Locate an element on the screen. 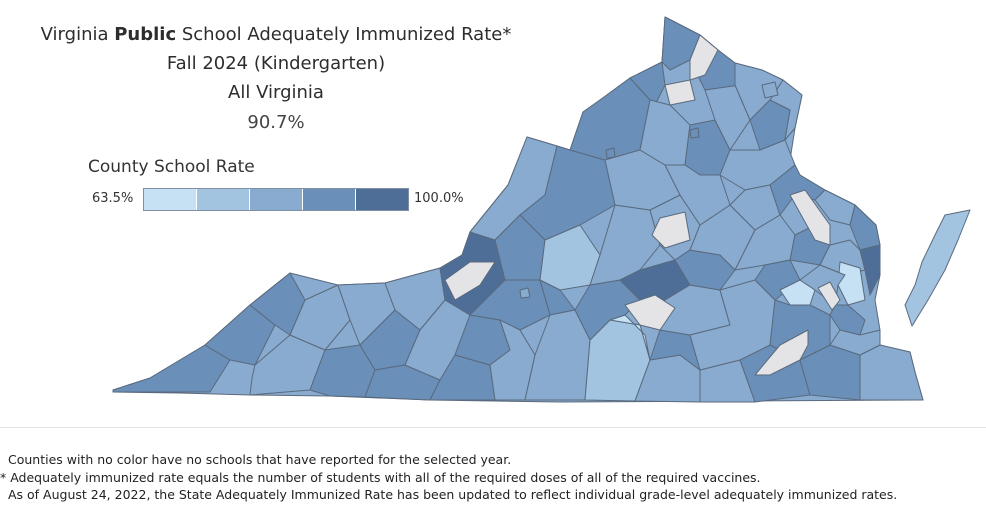  legend-title: County School Rate is located at coordinates (171, 167).